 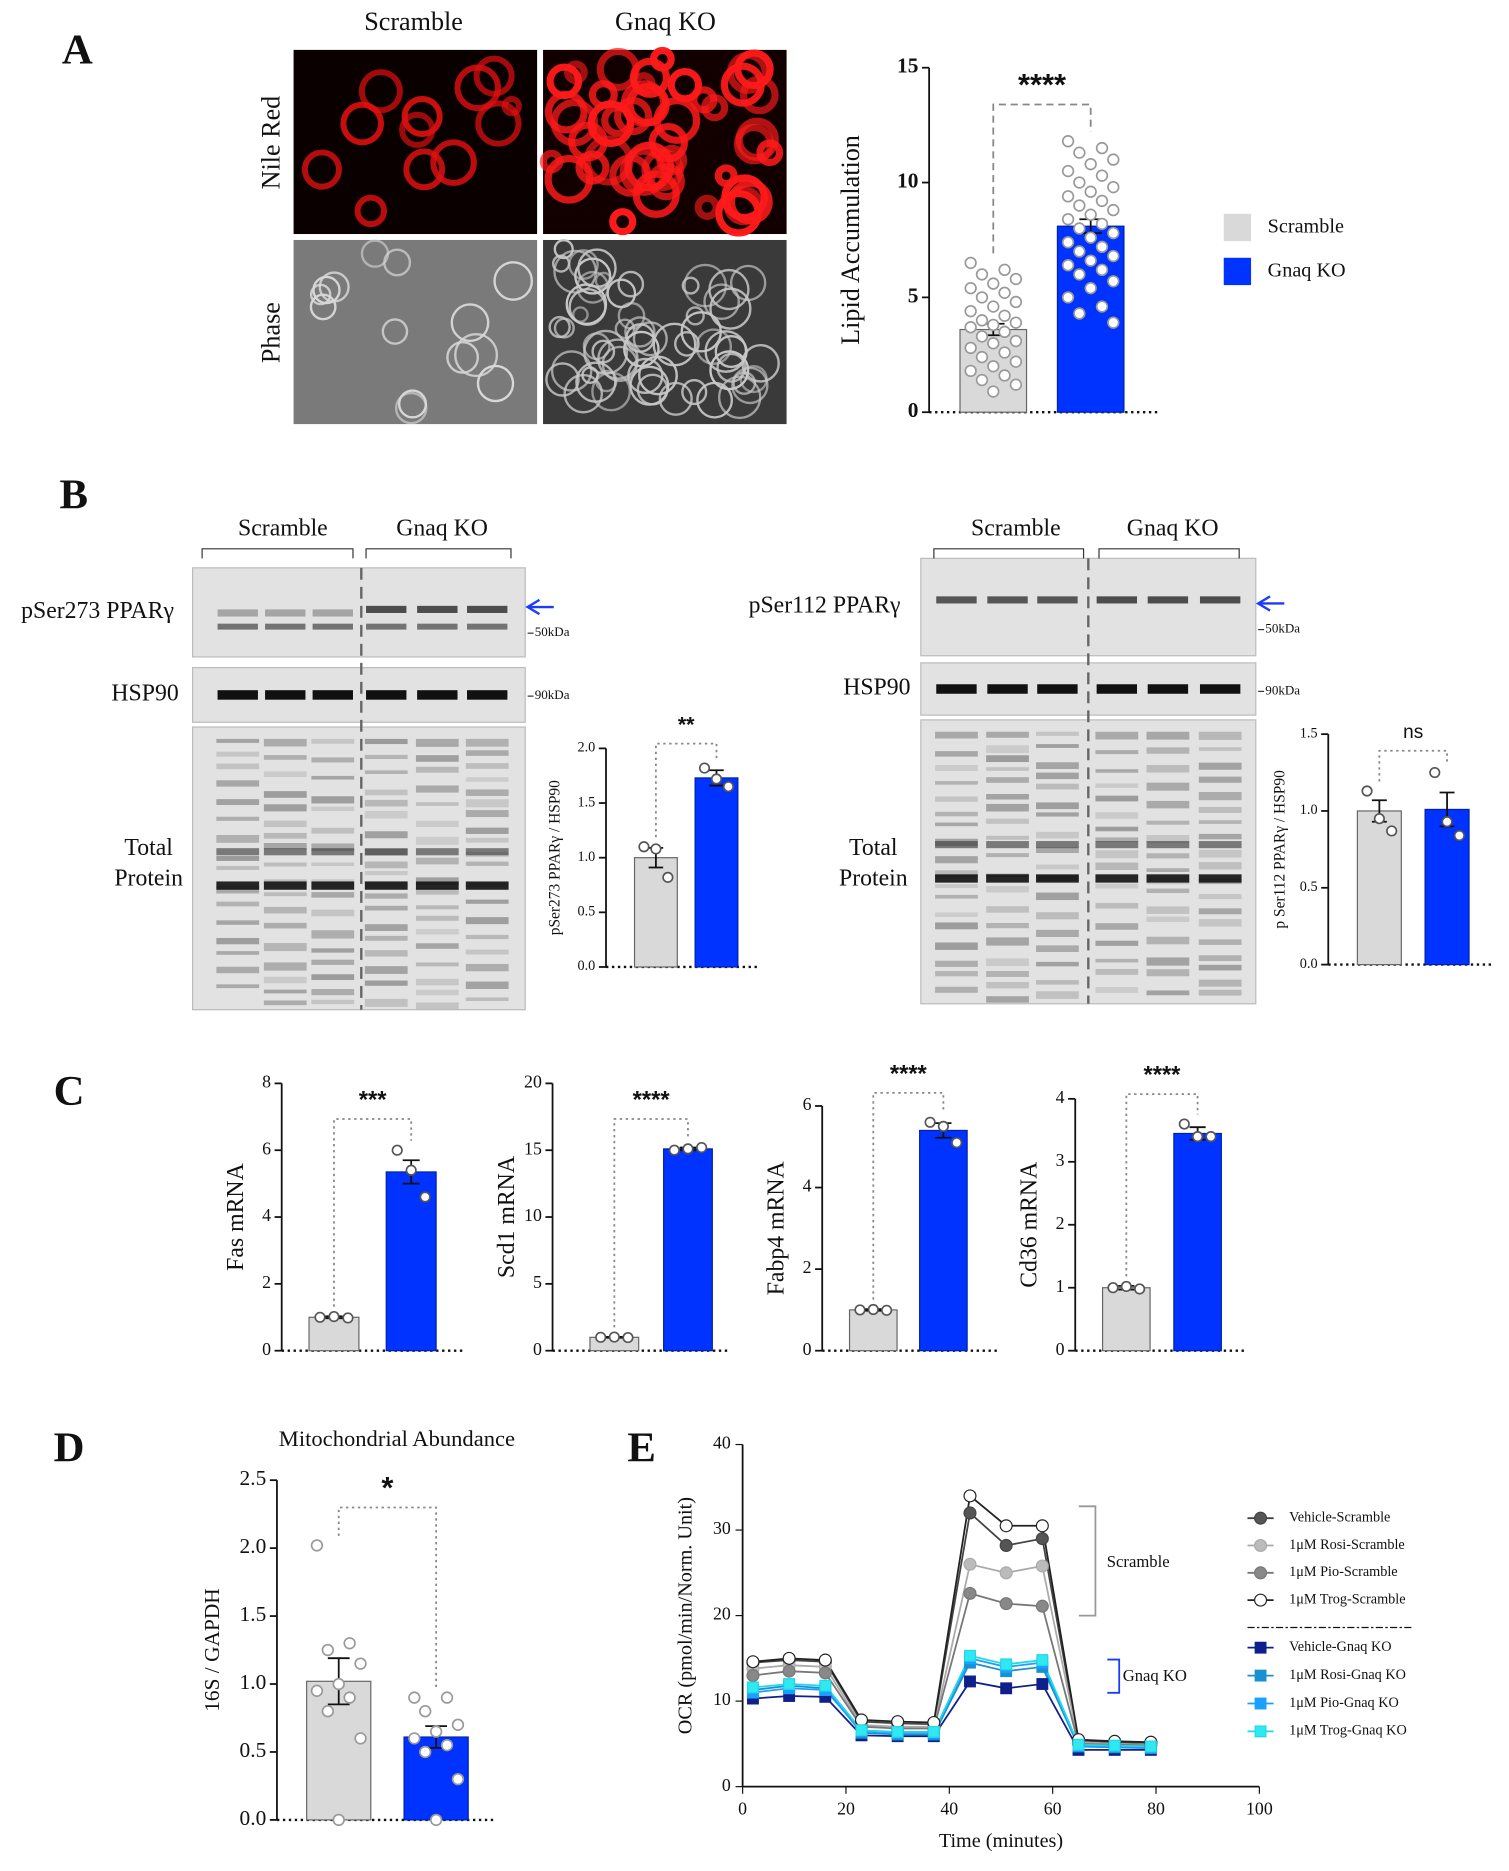 What do you see at coordinates (1138, 1561) in the screenshot?
I see `annotation: Scramble` at bounding box center [1138, 1561].